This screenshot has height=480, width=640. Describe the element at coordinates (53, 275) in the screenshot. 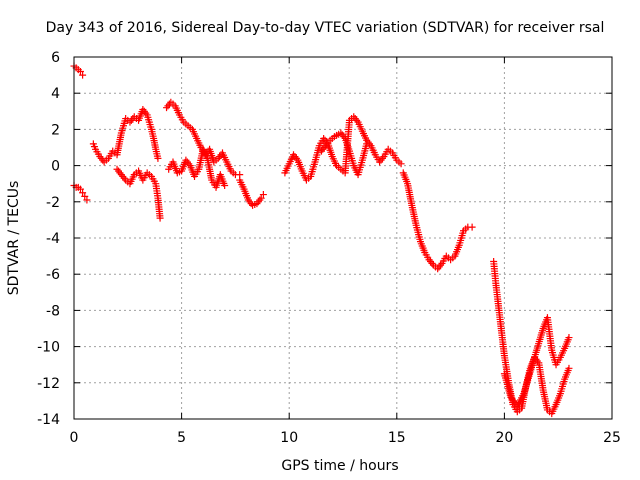

I see `y-tick-label: -6` at that location.